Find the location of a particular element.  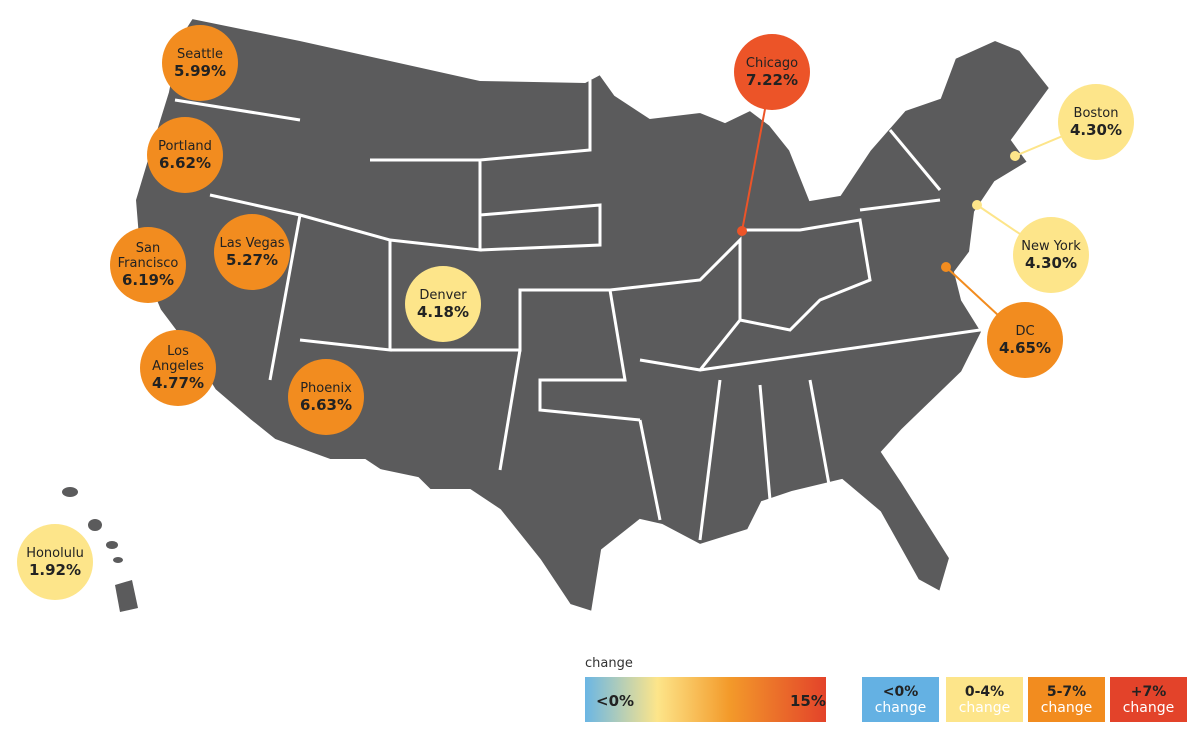

city-value: 7.22% is located at coordinates (772, 79).